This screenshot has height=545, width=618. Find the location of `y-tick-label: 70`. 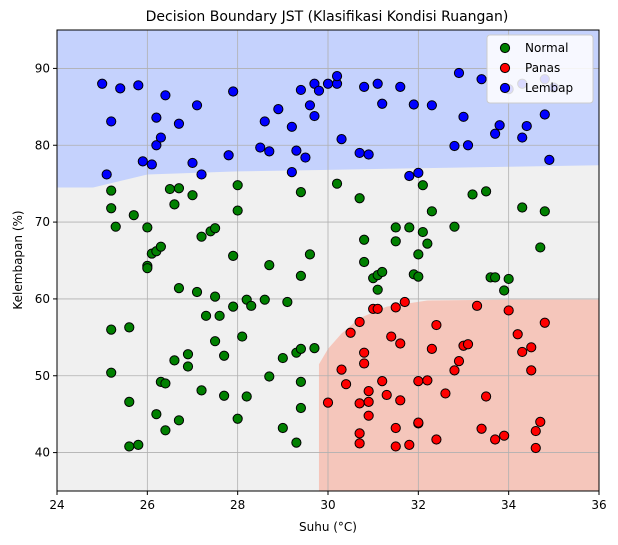

y-tick-label: 70 is located at coordinates (42, 222).